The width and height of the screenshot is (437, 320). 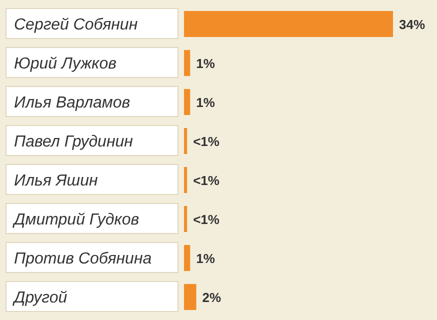 What do you see at coordinates (76, 220) in the screenshot?
I see `y-tick-label: Дмитрий Гудков` at bounding box center [76, 220].